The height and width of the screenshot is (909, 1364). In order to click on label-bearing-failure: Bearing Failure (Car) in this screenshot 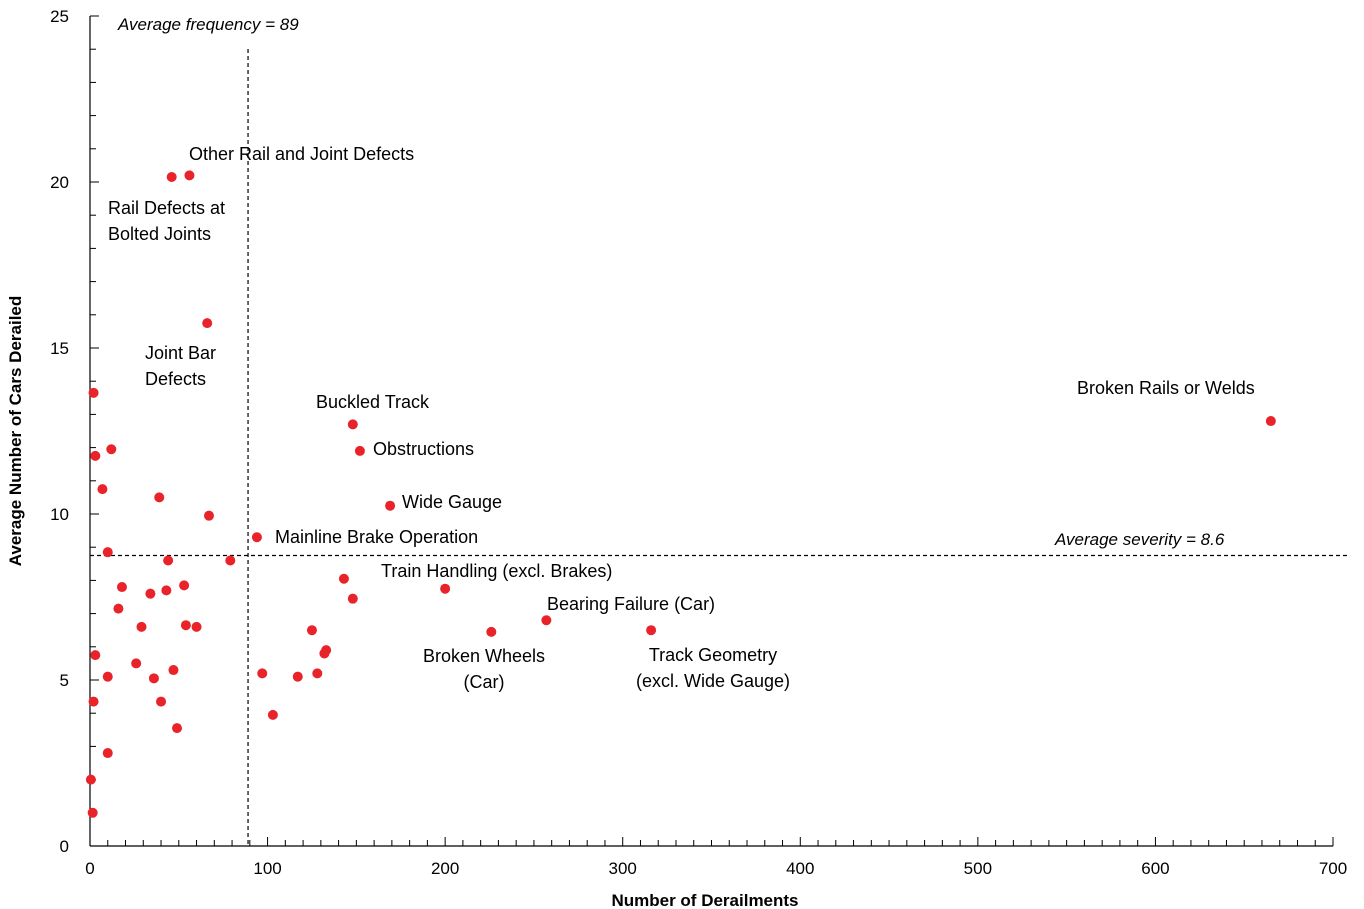, I will do `click(631, 604)`.